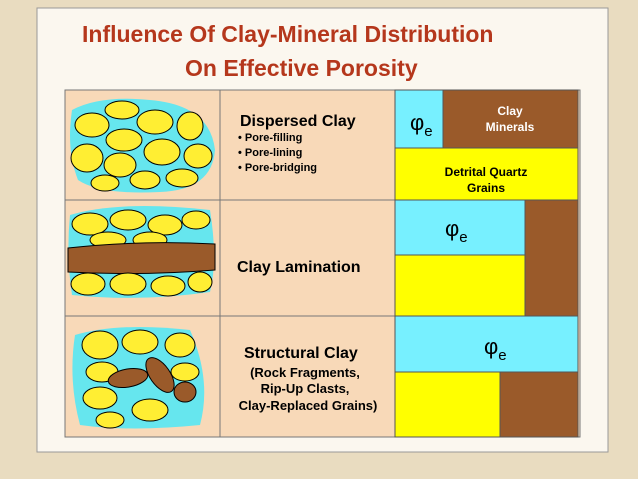  I want to click on bullet-text: Pore-lining, so click(273, 153).